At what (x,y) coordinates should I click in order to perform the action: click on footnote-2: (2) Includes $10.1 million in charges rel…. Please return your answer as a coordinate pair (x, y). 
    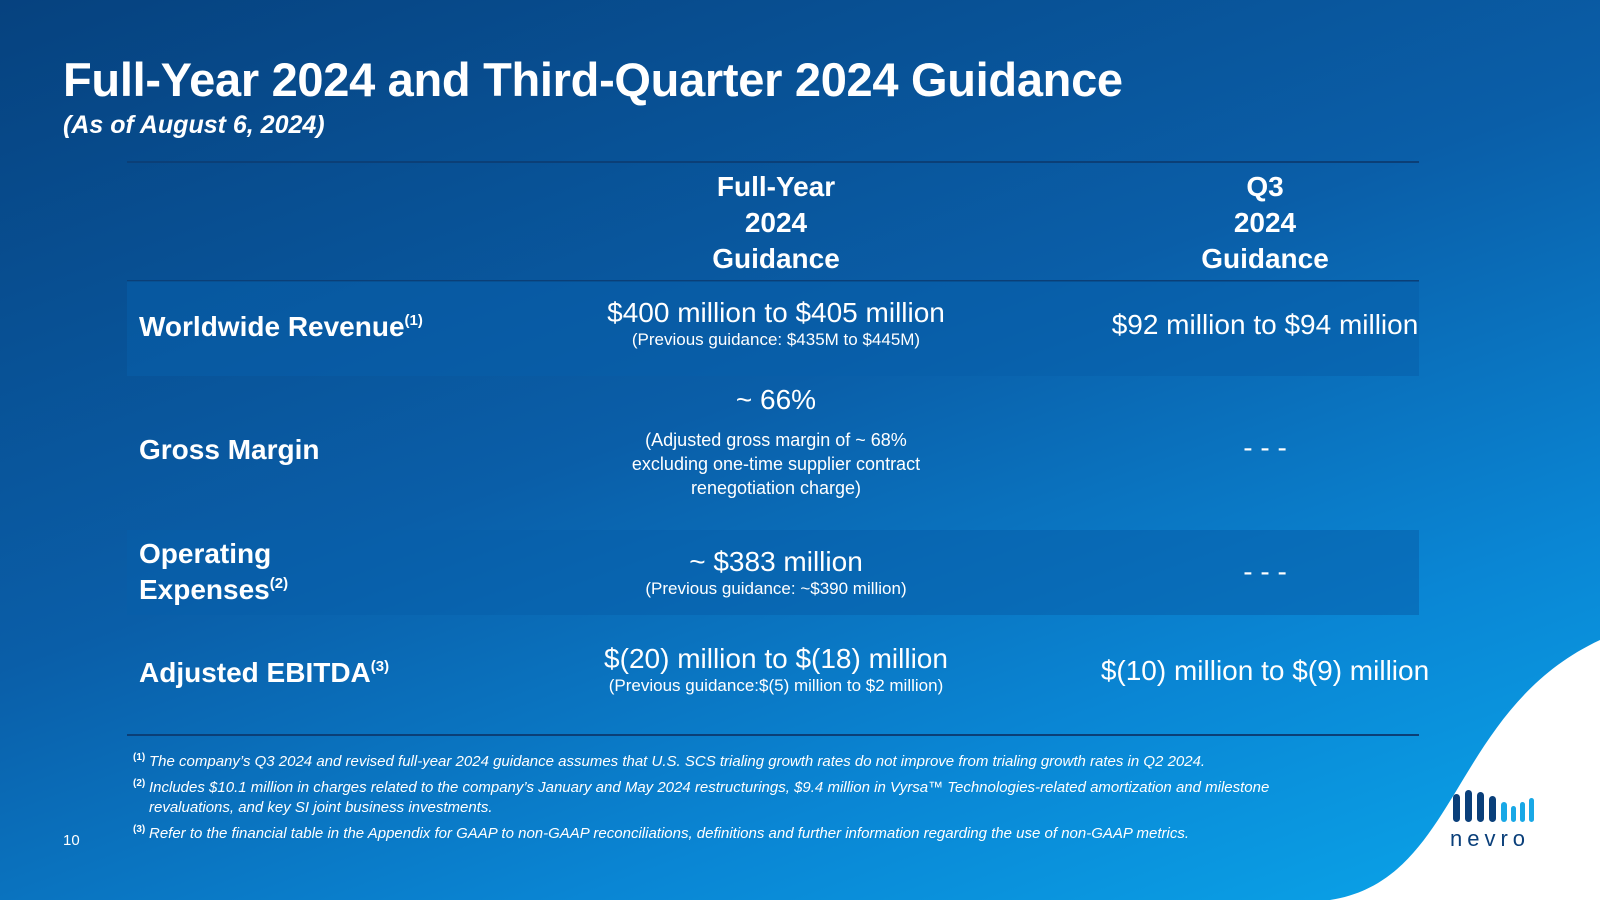
    Looking at the image, I should click on (701, 797).